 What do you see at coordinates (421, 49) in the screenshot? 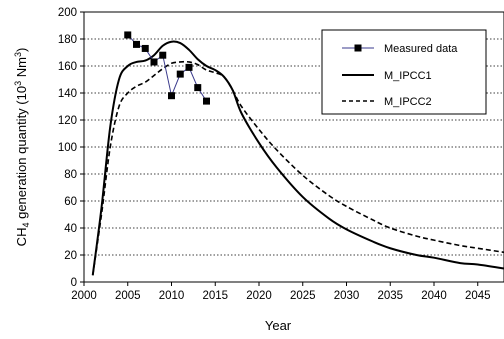
I see `legend-label-measured: Measured data` at bounding box center [421, 49].